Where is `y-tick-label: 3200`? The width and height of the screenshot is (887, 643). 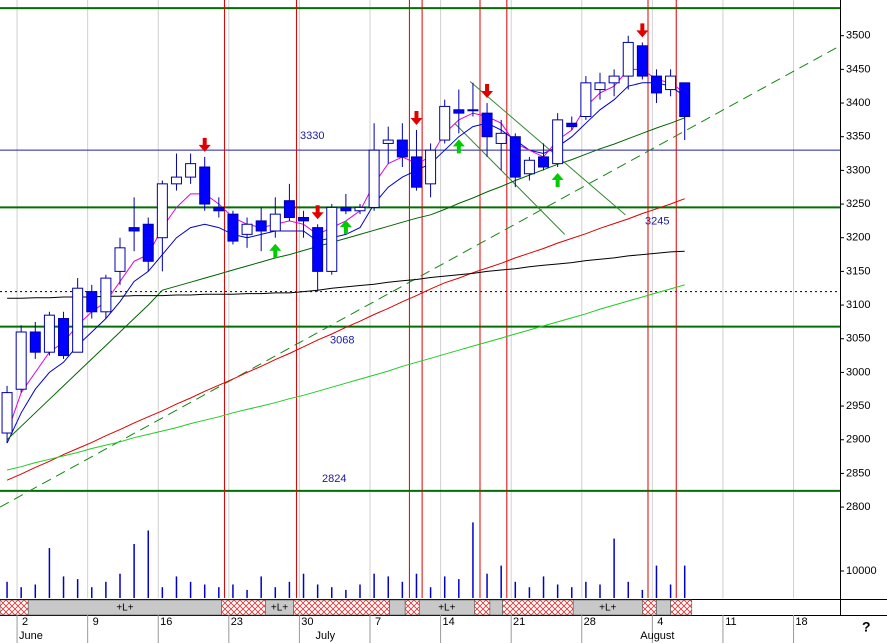 y-tick-label: 3200 is located at coordinates (858, 238).